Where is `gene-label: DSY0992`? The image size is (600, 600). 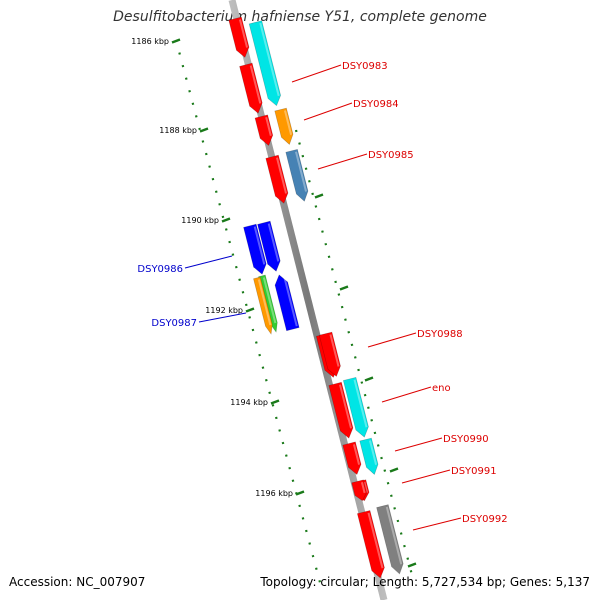 gene-label: DSY0992 is located at coordinates (485, 519).